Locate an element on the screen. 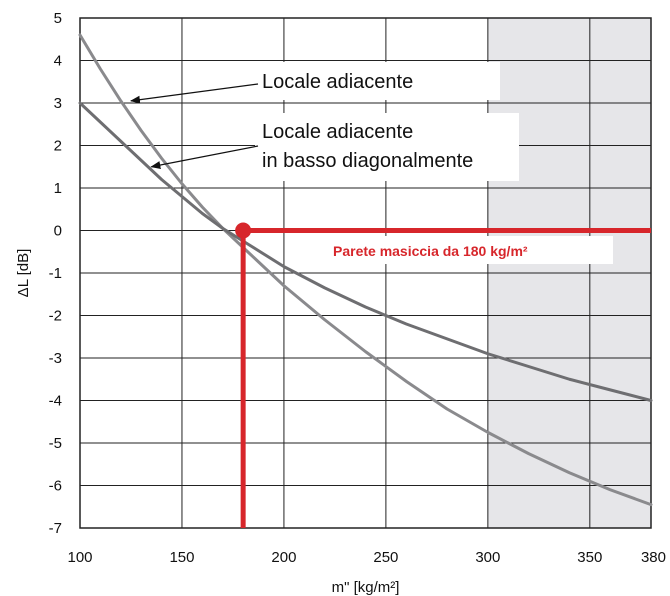 This screenshot has height=596, width=670. annotation-label: in basso diagonalmente is located at coordinates (367, 161).